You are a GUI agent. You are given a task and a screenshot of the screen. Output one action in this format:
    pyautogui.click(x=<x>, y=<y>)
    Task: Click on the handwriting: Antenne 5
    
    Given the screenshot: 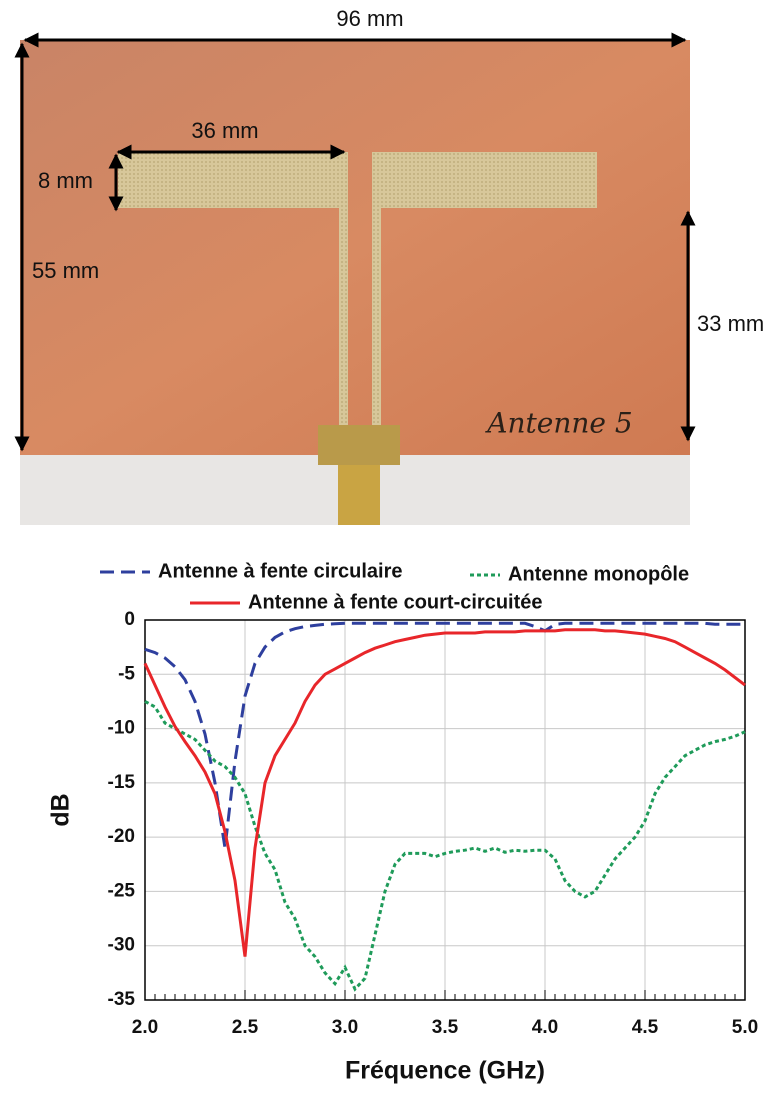 What is the action you would take?
    pyautogui.click(x=558, y=423)
    